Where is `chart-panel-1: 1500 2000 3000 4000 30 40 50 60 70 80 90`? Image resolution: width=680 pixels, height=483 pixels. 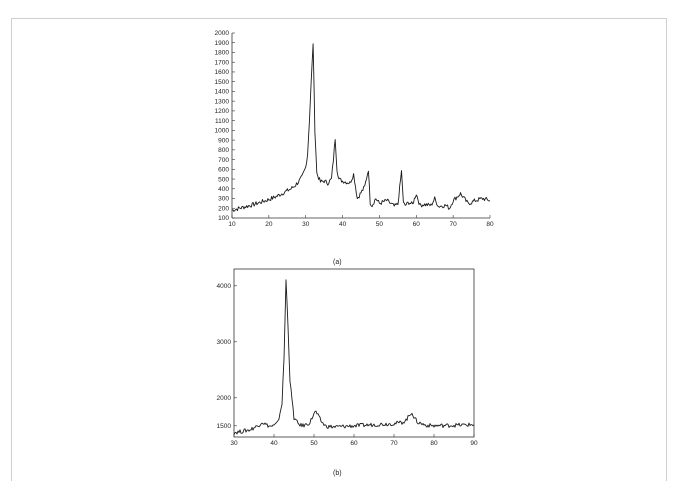
chart-panel-1: 1500 2000 3000 4000 30 40 50 60 70 80 90 is located at coordinates (347, 357).